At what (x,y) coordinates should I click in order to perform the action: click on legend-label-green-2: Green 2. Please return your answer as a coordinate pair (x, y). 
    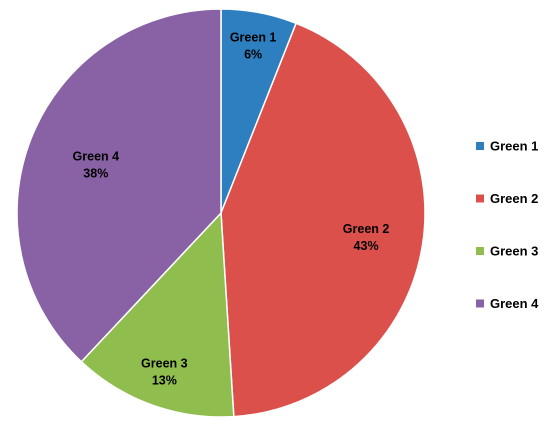
    Looking at the image, I should click on (514, 198).